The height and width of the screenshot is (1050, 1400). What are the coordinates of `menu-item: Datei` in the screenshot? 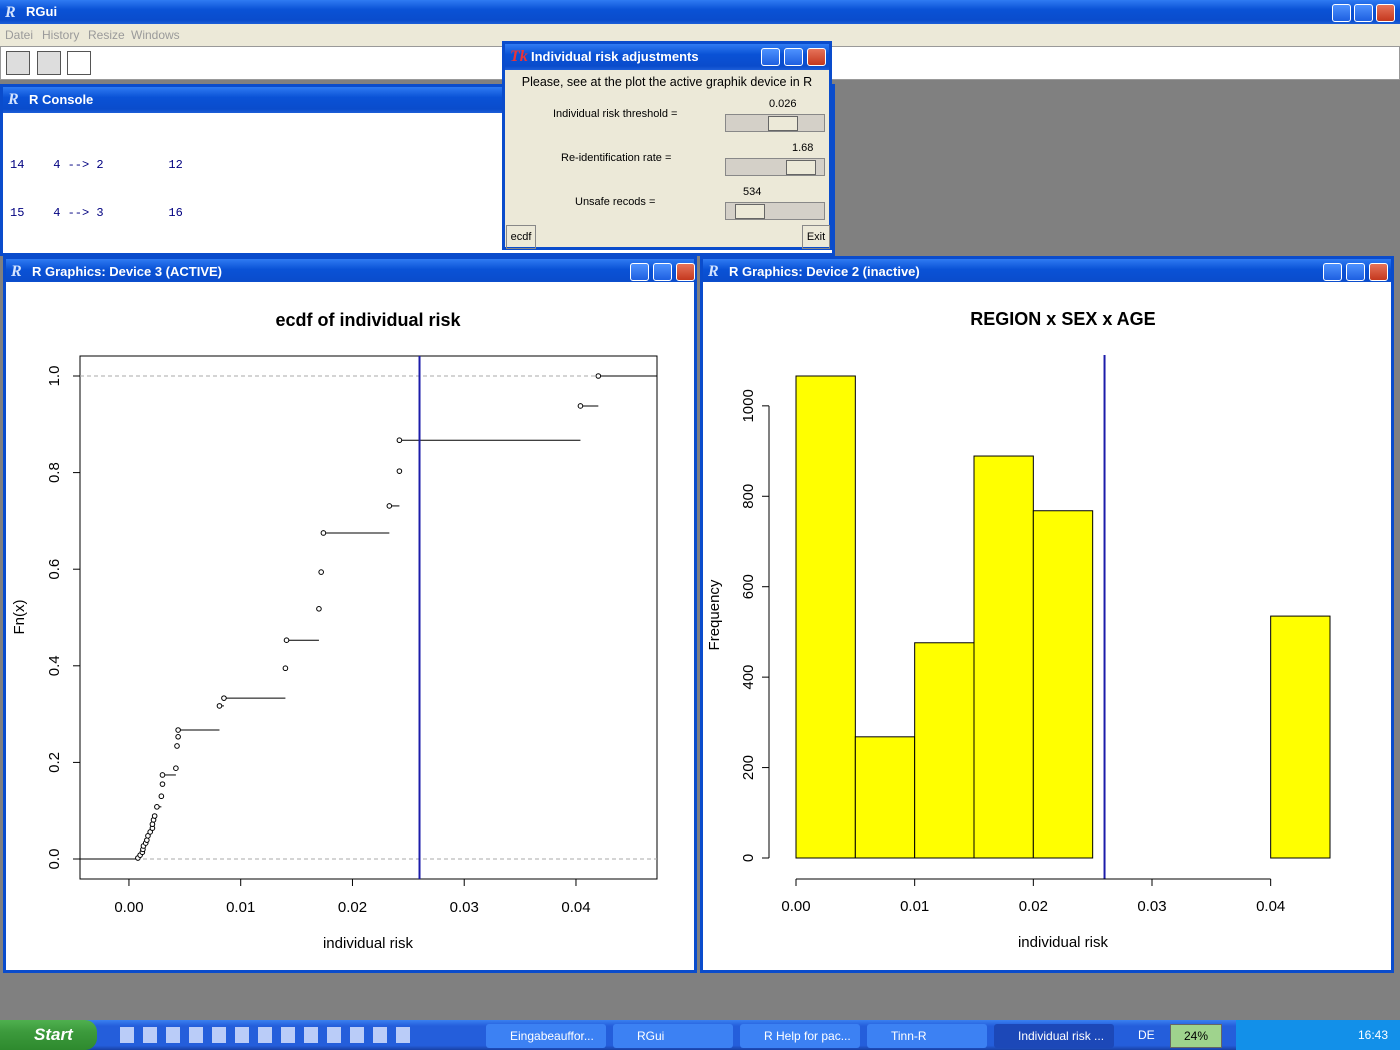 It's located at (19, 35).